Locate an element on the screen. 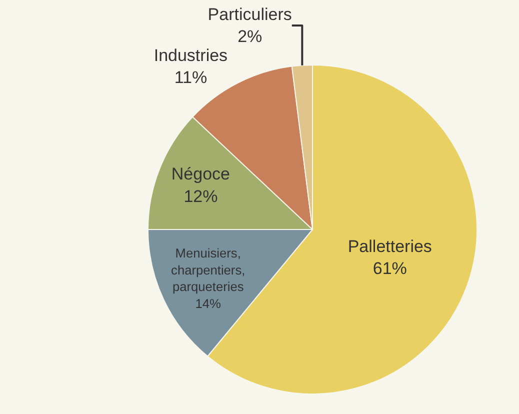  slice-label: Particuliers is located at coordinates (250, 14).